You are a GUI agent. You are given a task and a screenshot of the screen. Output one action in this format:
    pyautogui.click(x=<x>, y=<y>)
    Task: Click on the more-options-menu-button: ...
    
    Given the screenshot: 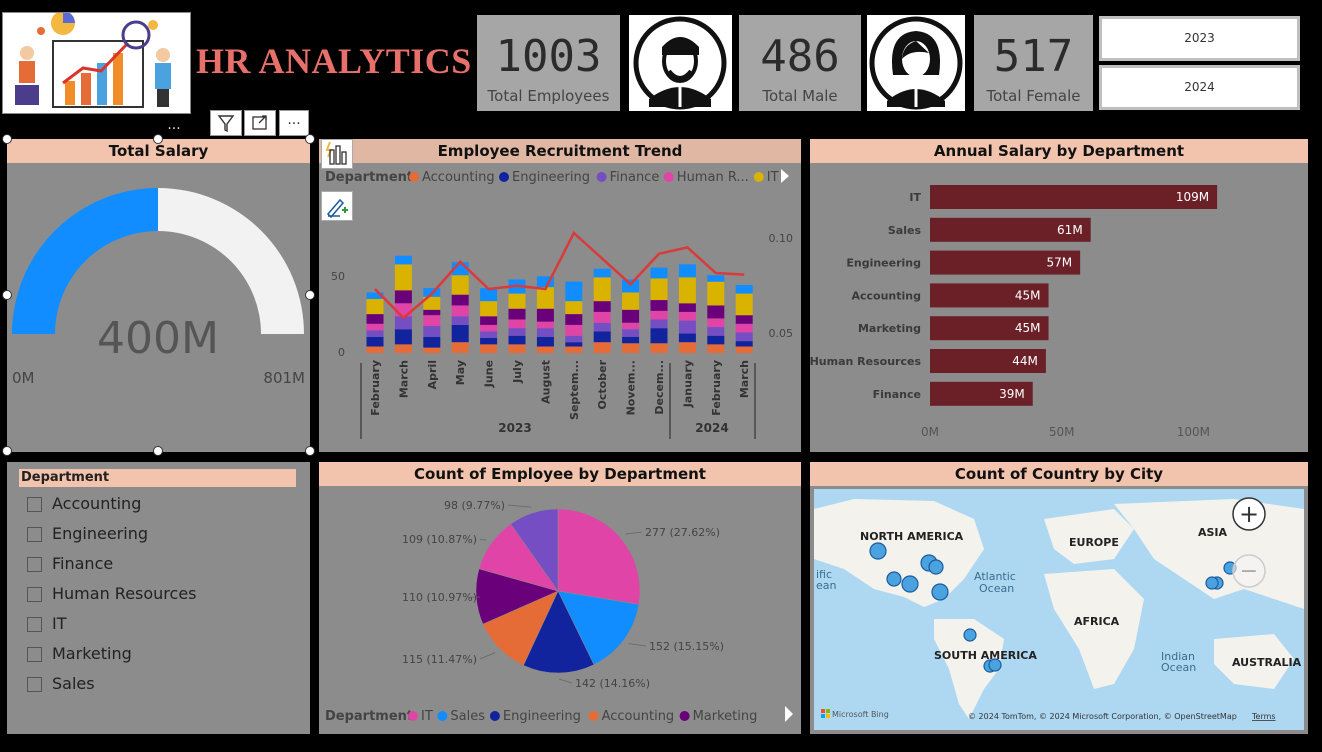 What is the action you would take?
    pyautogui.click(x=294, y=123)
    